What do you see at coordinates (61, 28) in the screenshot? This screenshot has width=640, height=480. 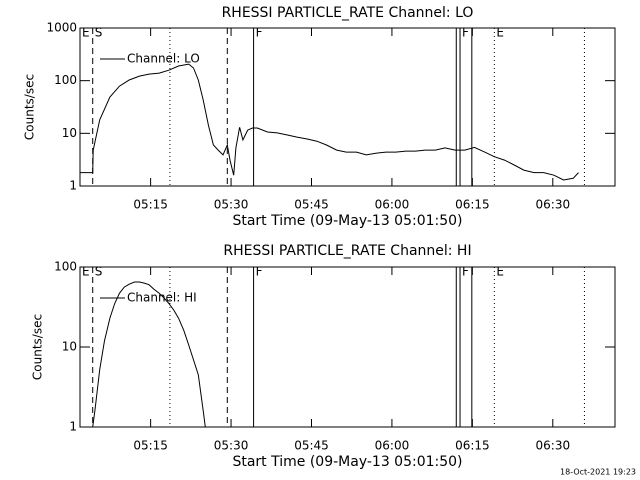 I see `y-tick-label: 1000` at bounding box center [61, 28].